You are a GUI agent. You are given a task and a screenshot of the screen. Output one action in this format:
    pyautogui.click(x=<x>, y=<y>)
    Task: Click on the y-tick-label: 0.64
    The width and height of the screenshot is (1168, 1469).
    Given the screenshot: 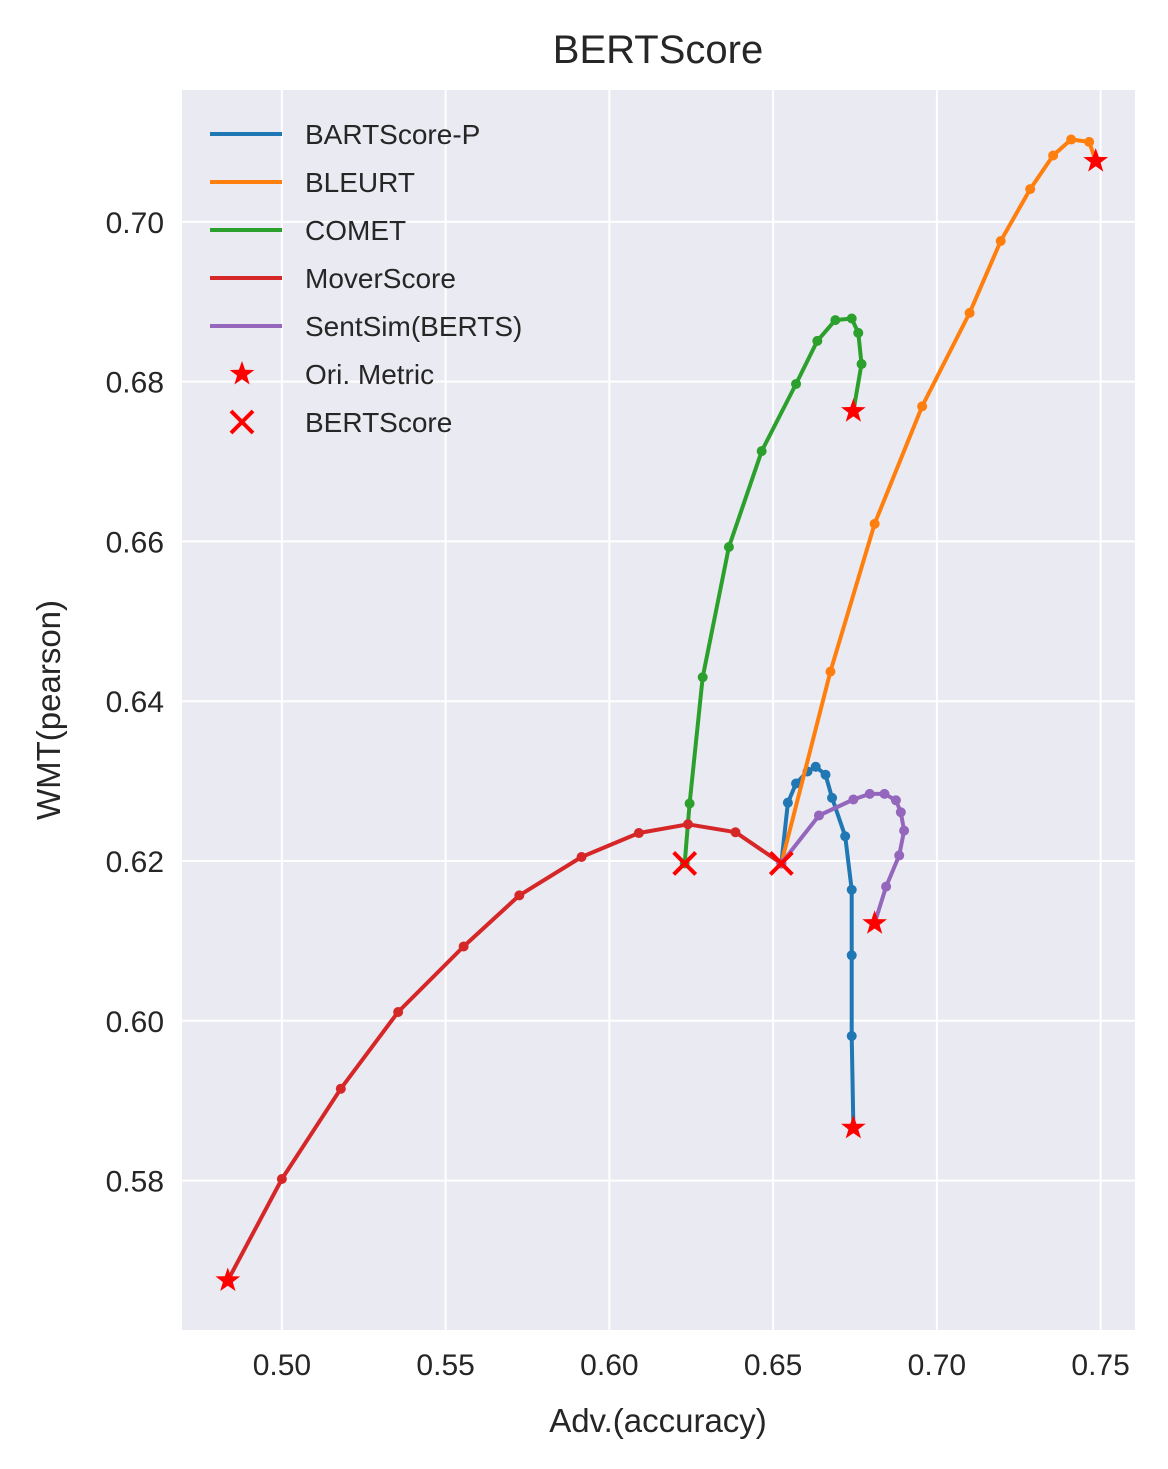 What is the action you would take?
    pyautogui.click(x=135, y=702)
    